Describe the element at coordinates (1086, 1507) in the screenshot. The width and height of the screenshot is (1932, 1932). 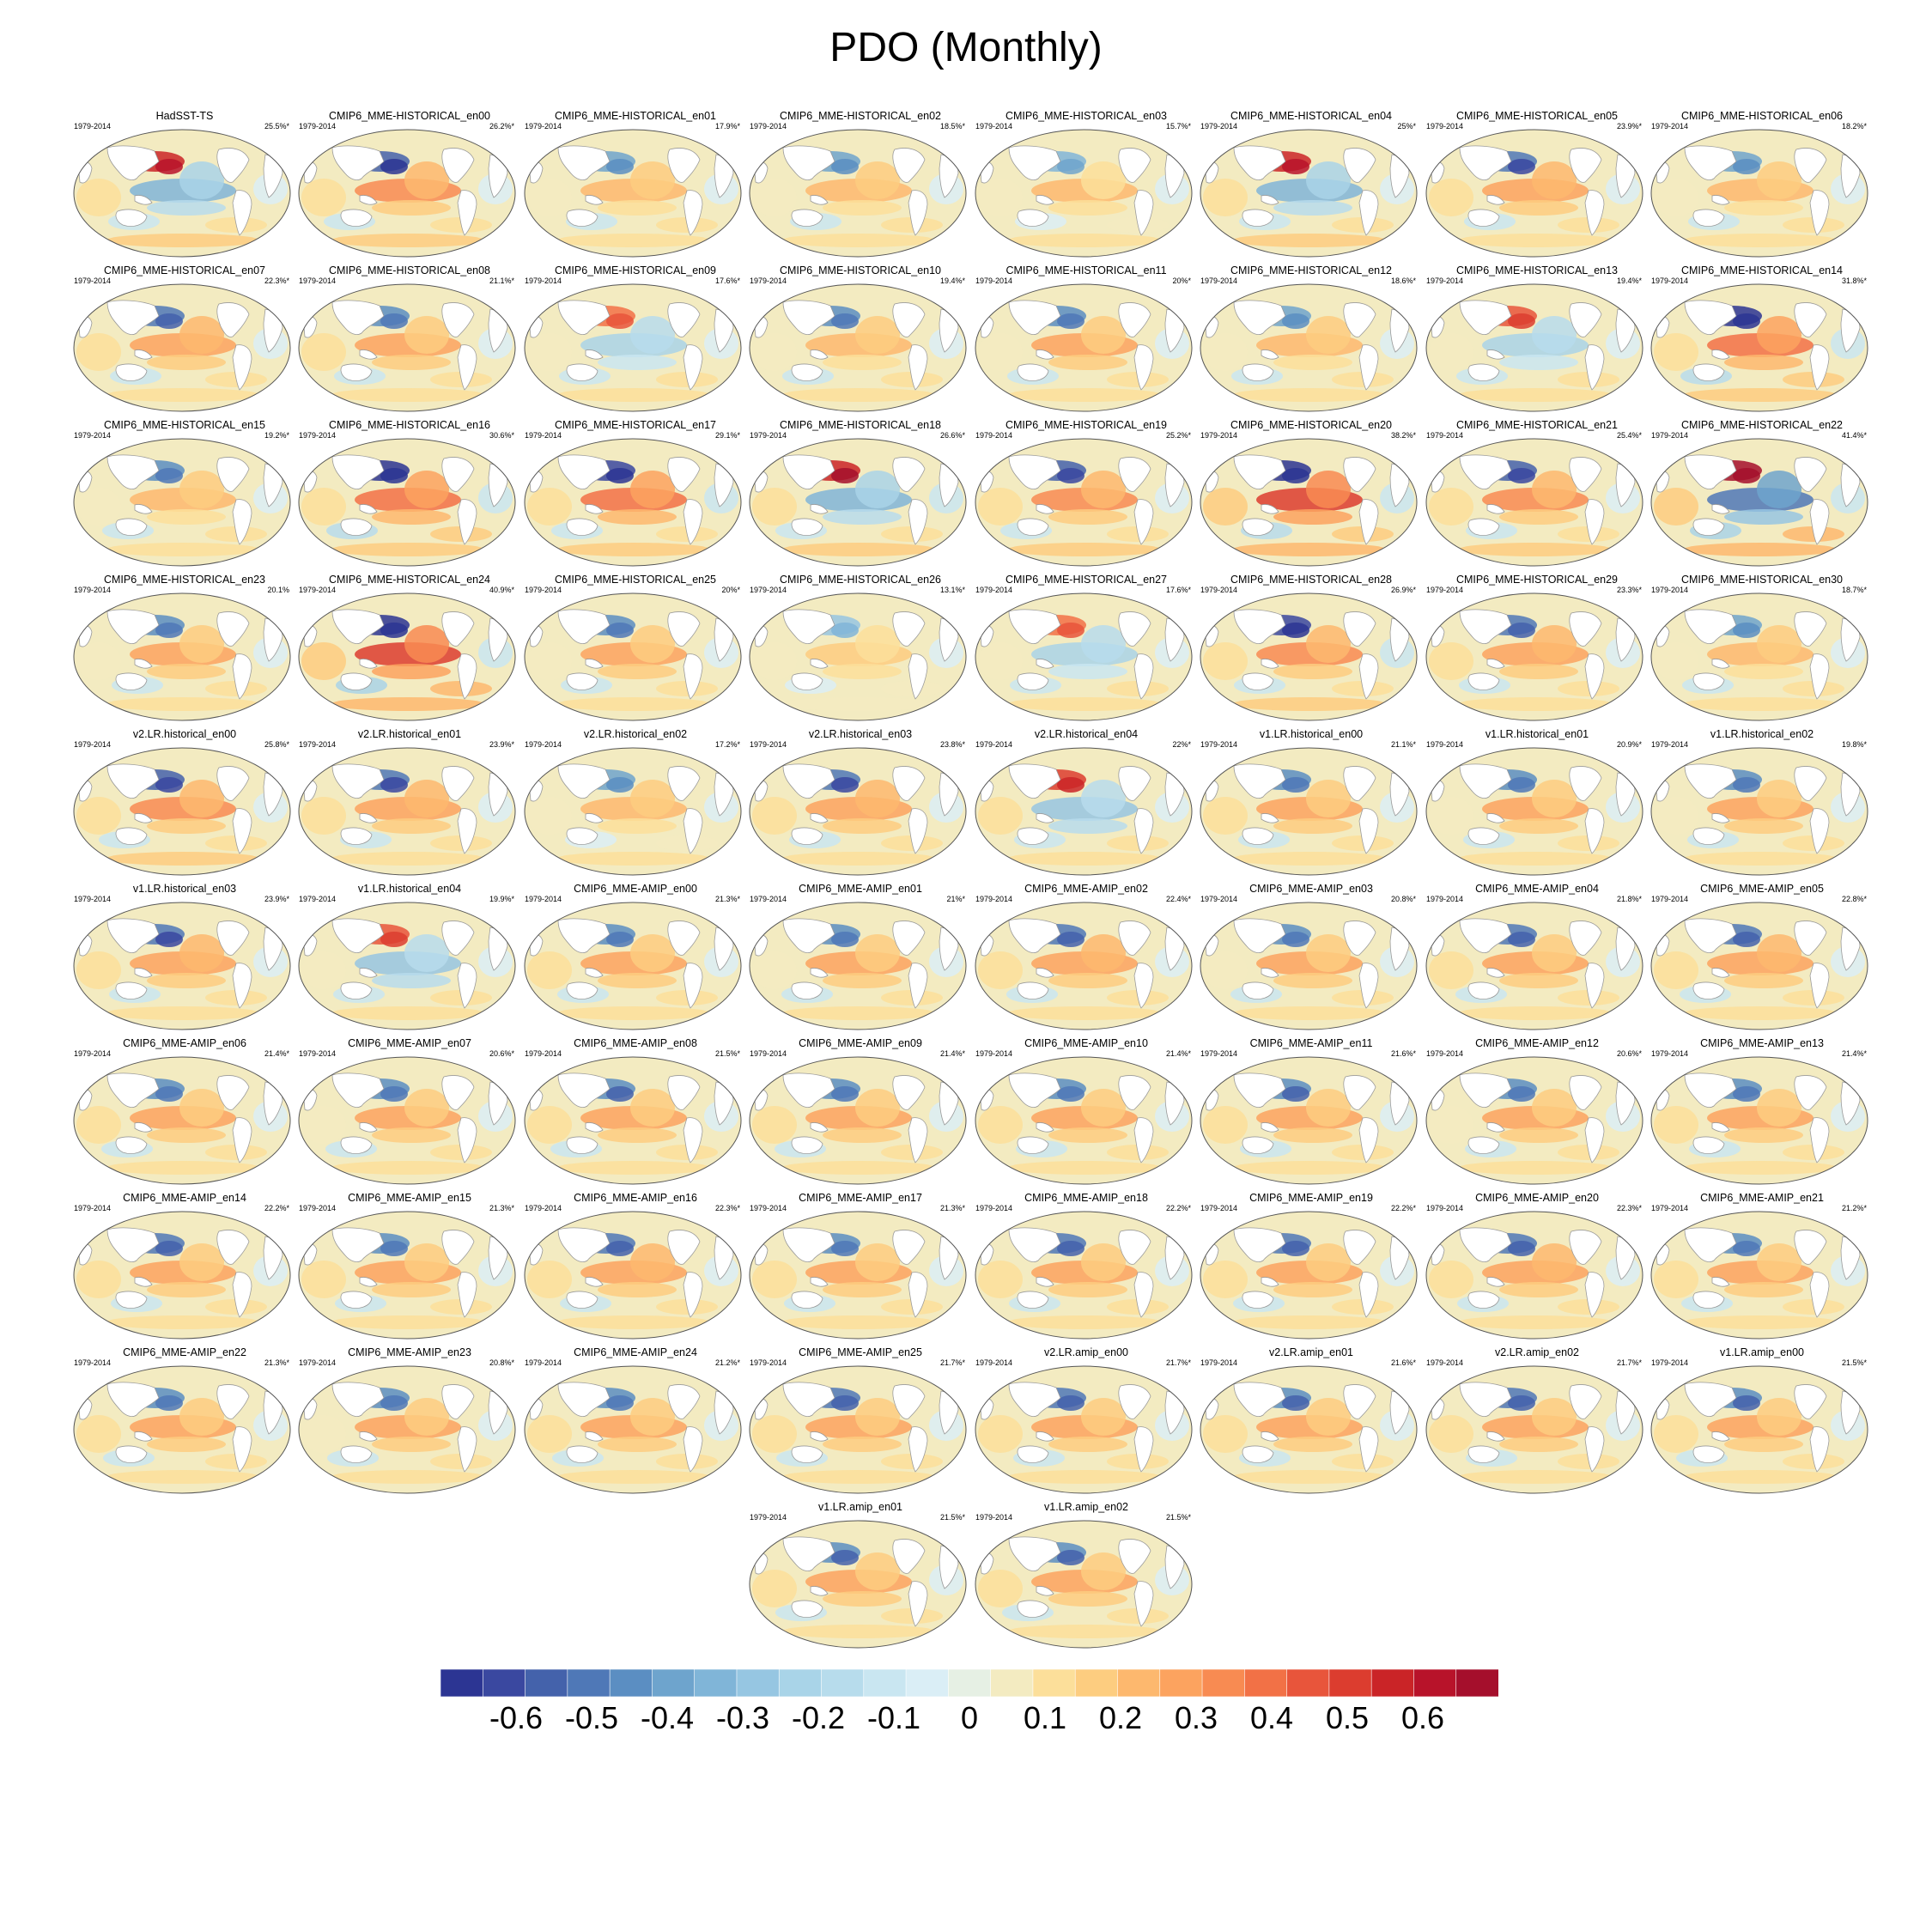
I see `panel-title: v1.LR.amip_en02` at that location.